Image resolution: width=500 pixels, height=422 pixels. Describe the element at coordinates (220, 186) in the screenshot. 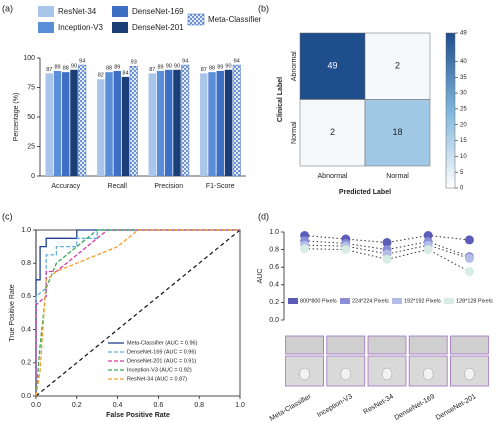

I see `x-tick-label: F1-Score` at that location.